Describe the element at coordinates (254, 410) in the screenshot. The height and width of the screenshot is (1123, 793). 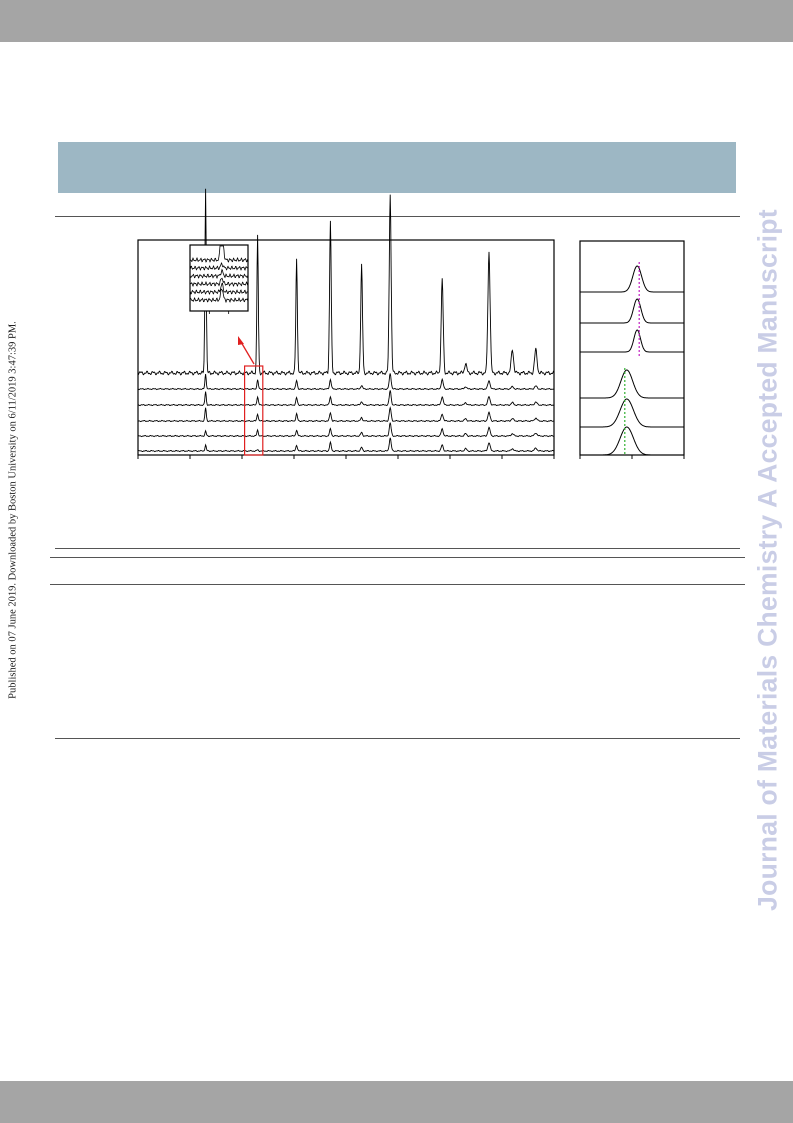
I see `zoom-highlight-box` at that location.